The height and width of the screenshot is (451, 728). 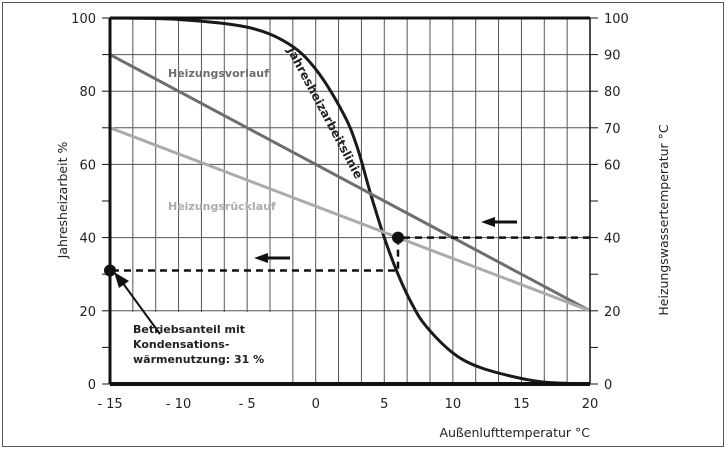 I want to click on y-right-tick-label: 80, so click(x=612, y=92).